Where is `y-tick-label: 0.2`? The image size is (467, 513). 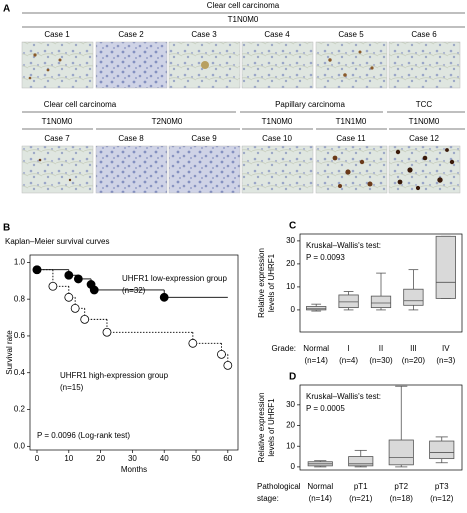
y-tick-label: 0.2 is located at coordinates (20, 409).